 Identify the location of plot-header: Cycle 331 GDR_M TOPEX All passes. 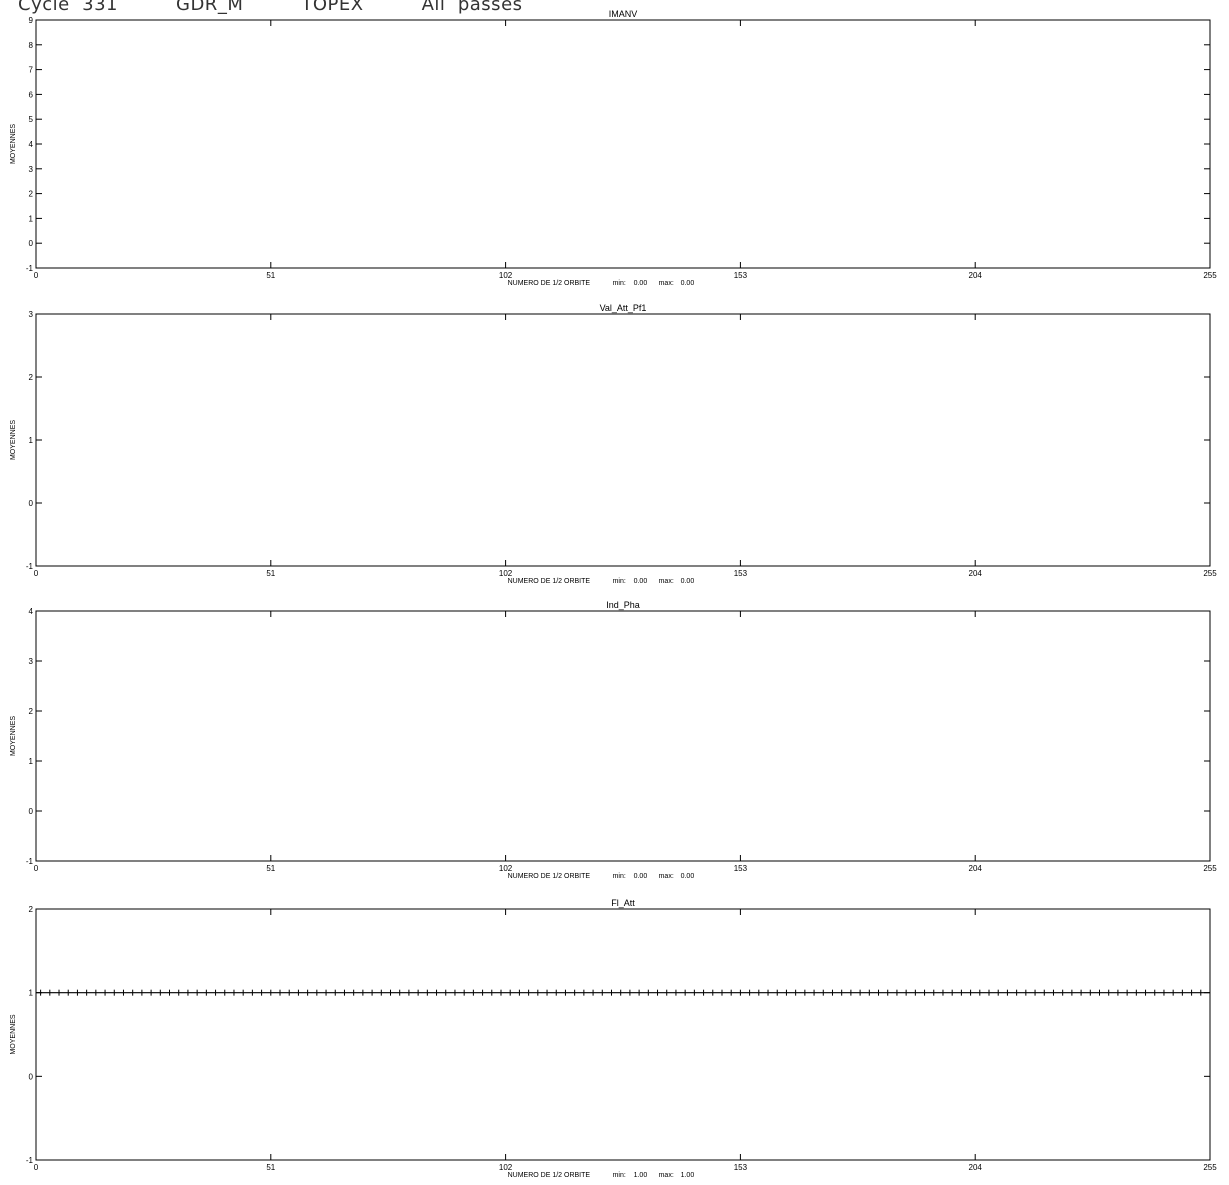
(299, 7).